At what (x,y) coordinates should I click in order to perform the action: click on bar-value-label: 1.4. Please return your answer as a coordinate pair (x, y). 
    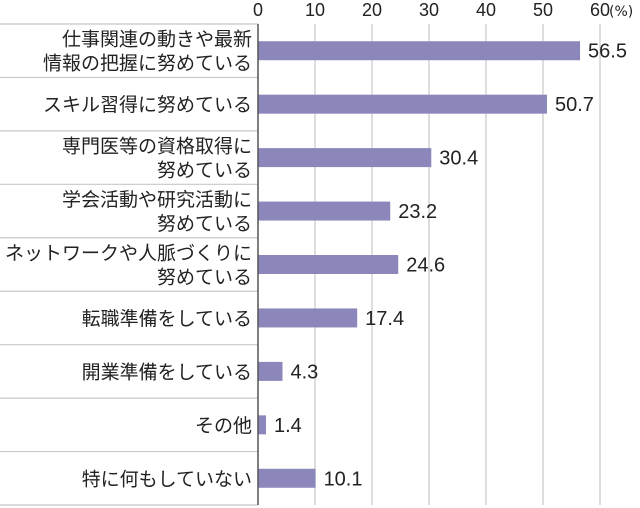
    Looking at the image, I should click on (288, 426).